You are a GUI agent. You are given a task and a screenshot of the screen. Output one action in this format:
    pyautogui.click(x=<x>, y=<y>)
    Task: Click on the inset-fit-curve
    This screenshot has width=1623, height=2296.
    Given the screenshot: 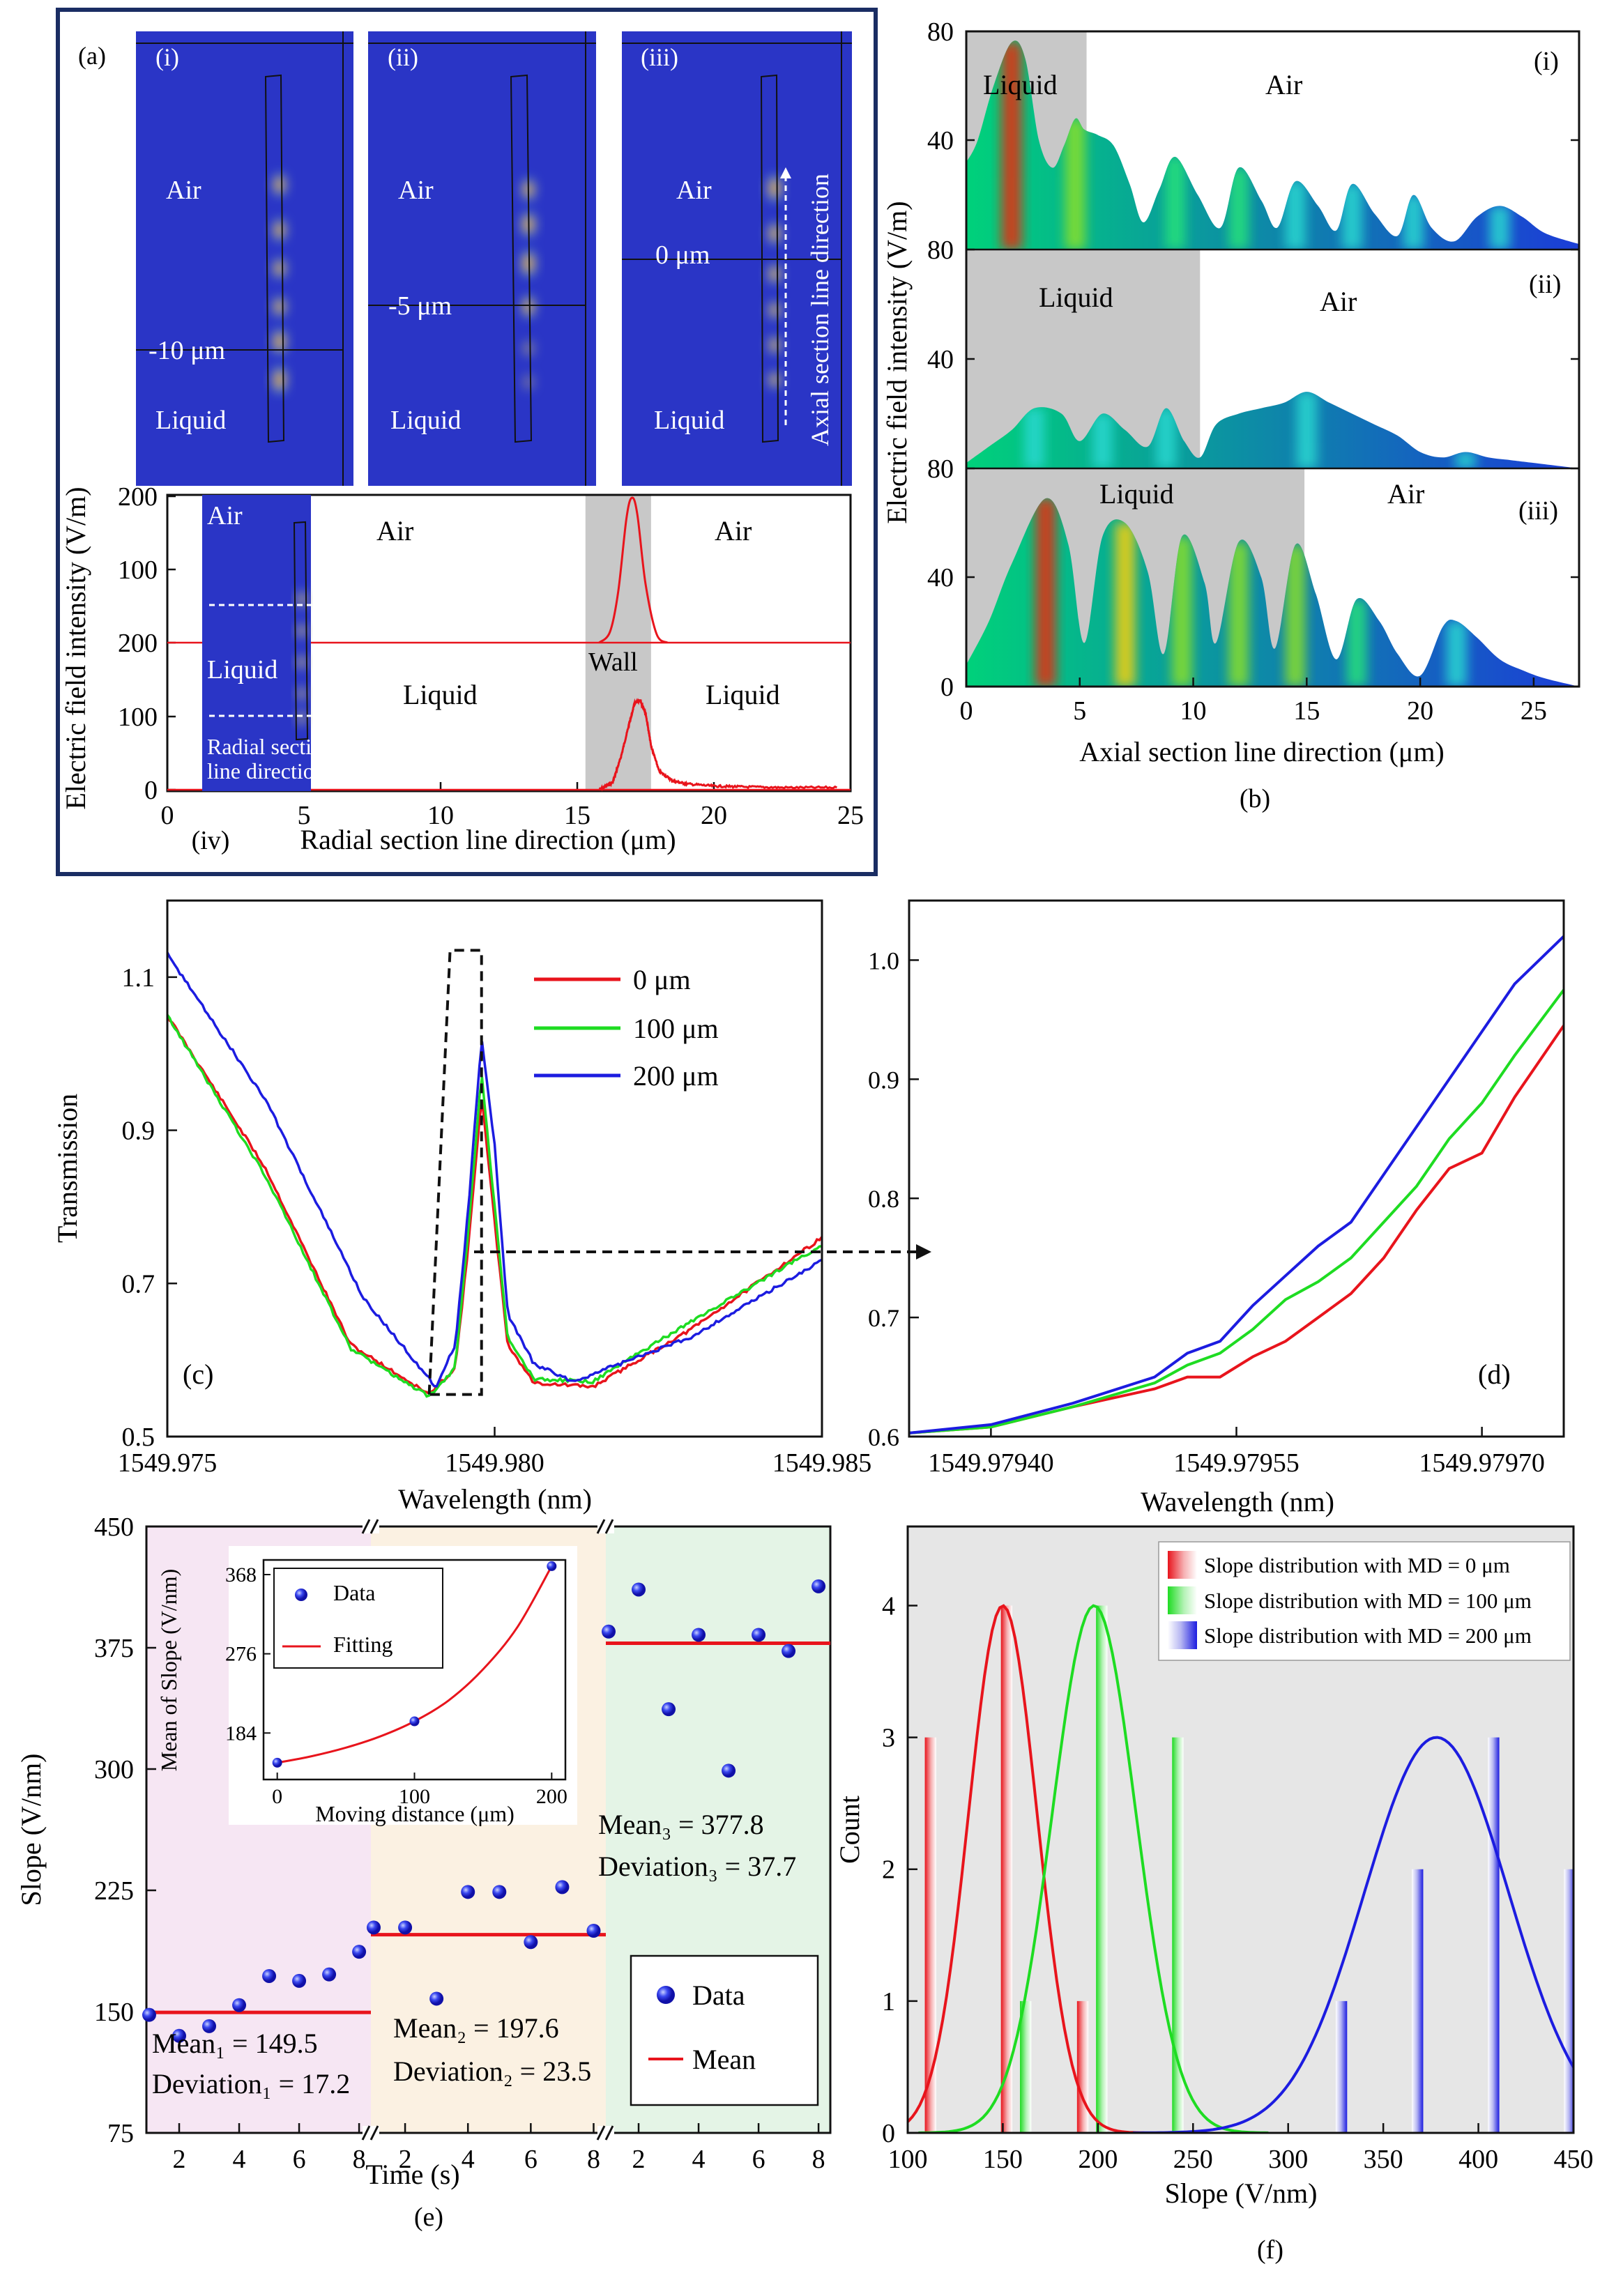 What is the action you would take?
    pyautogui.click(x=415, y=1665)
    